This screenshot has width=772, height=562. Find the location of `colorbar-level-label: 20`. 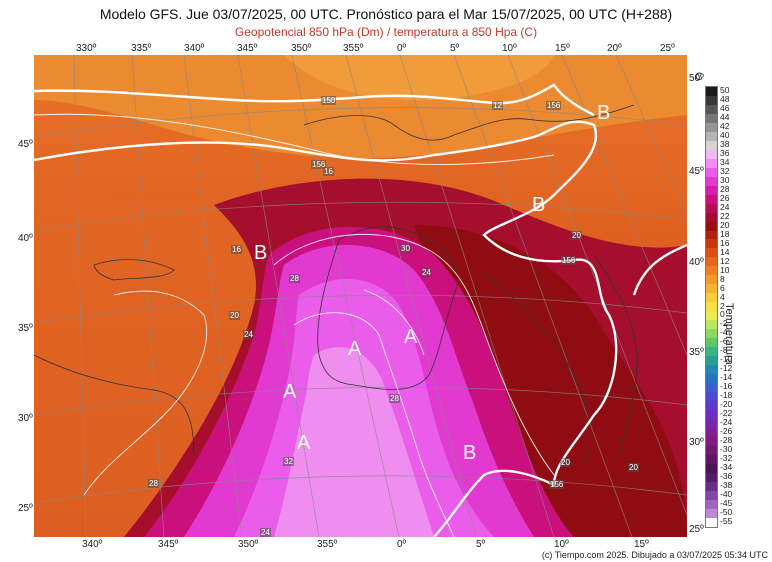

colorbar-level-label: 20 is located at coordinates (725, 224).